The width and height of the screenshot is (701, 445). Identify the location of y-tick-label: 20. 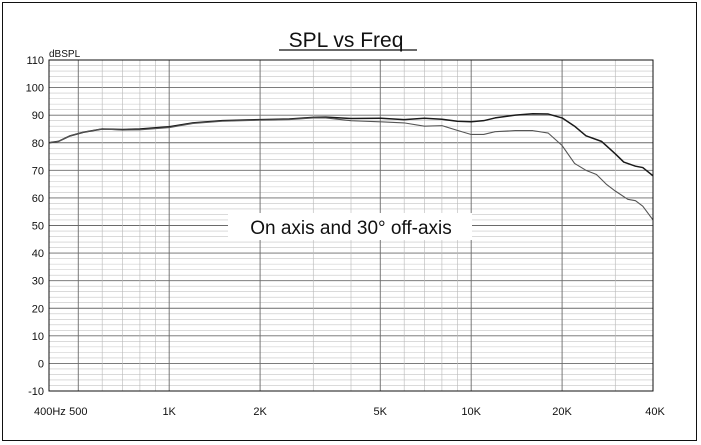
(38, 309).